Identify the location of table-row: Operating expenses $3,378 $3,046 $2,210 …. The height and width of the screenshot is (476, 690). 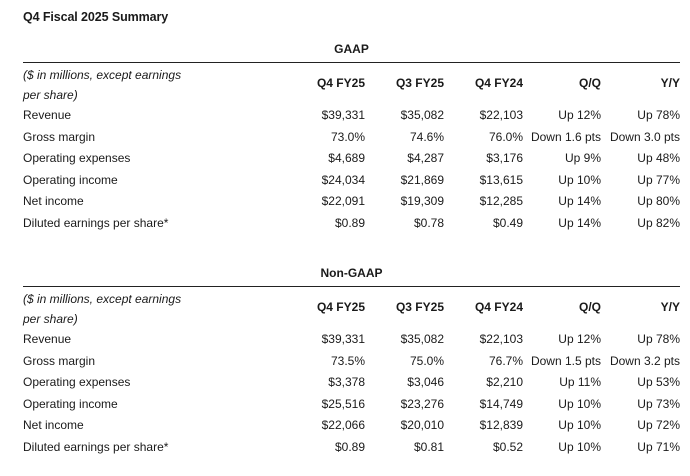
(351, 386).